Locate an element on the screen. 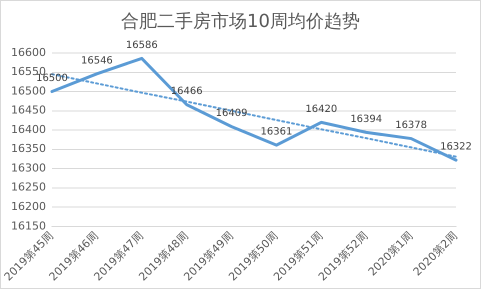  y-tick-label: 16300 is located at coordinates (28, 167).